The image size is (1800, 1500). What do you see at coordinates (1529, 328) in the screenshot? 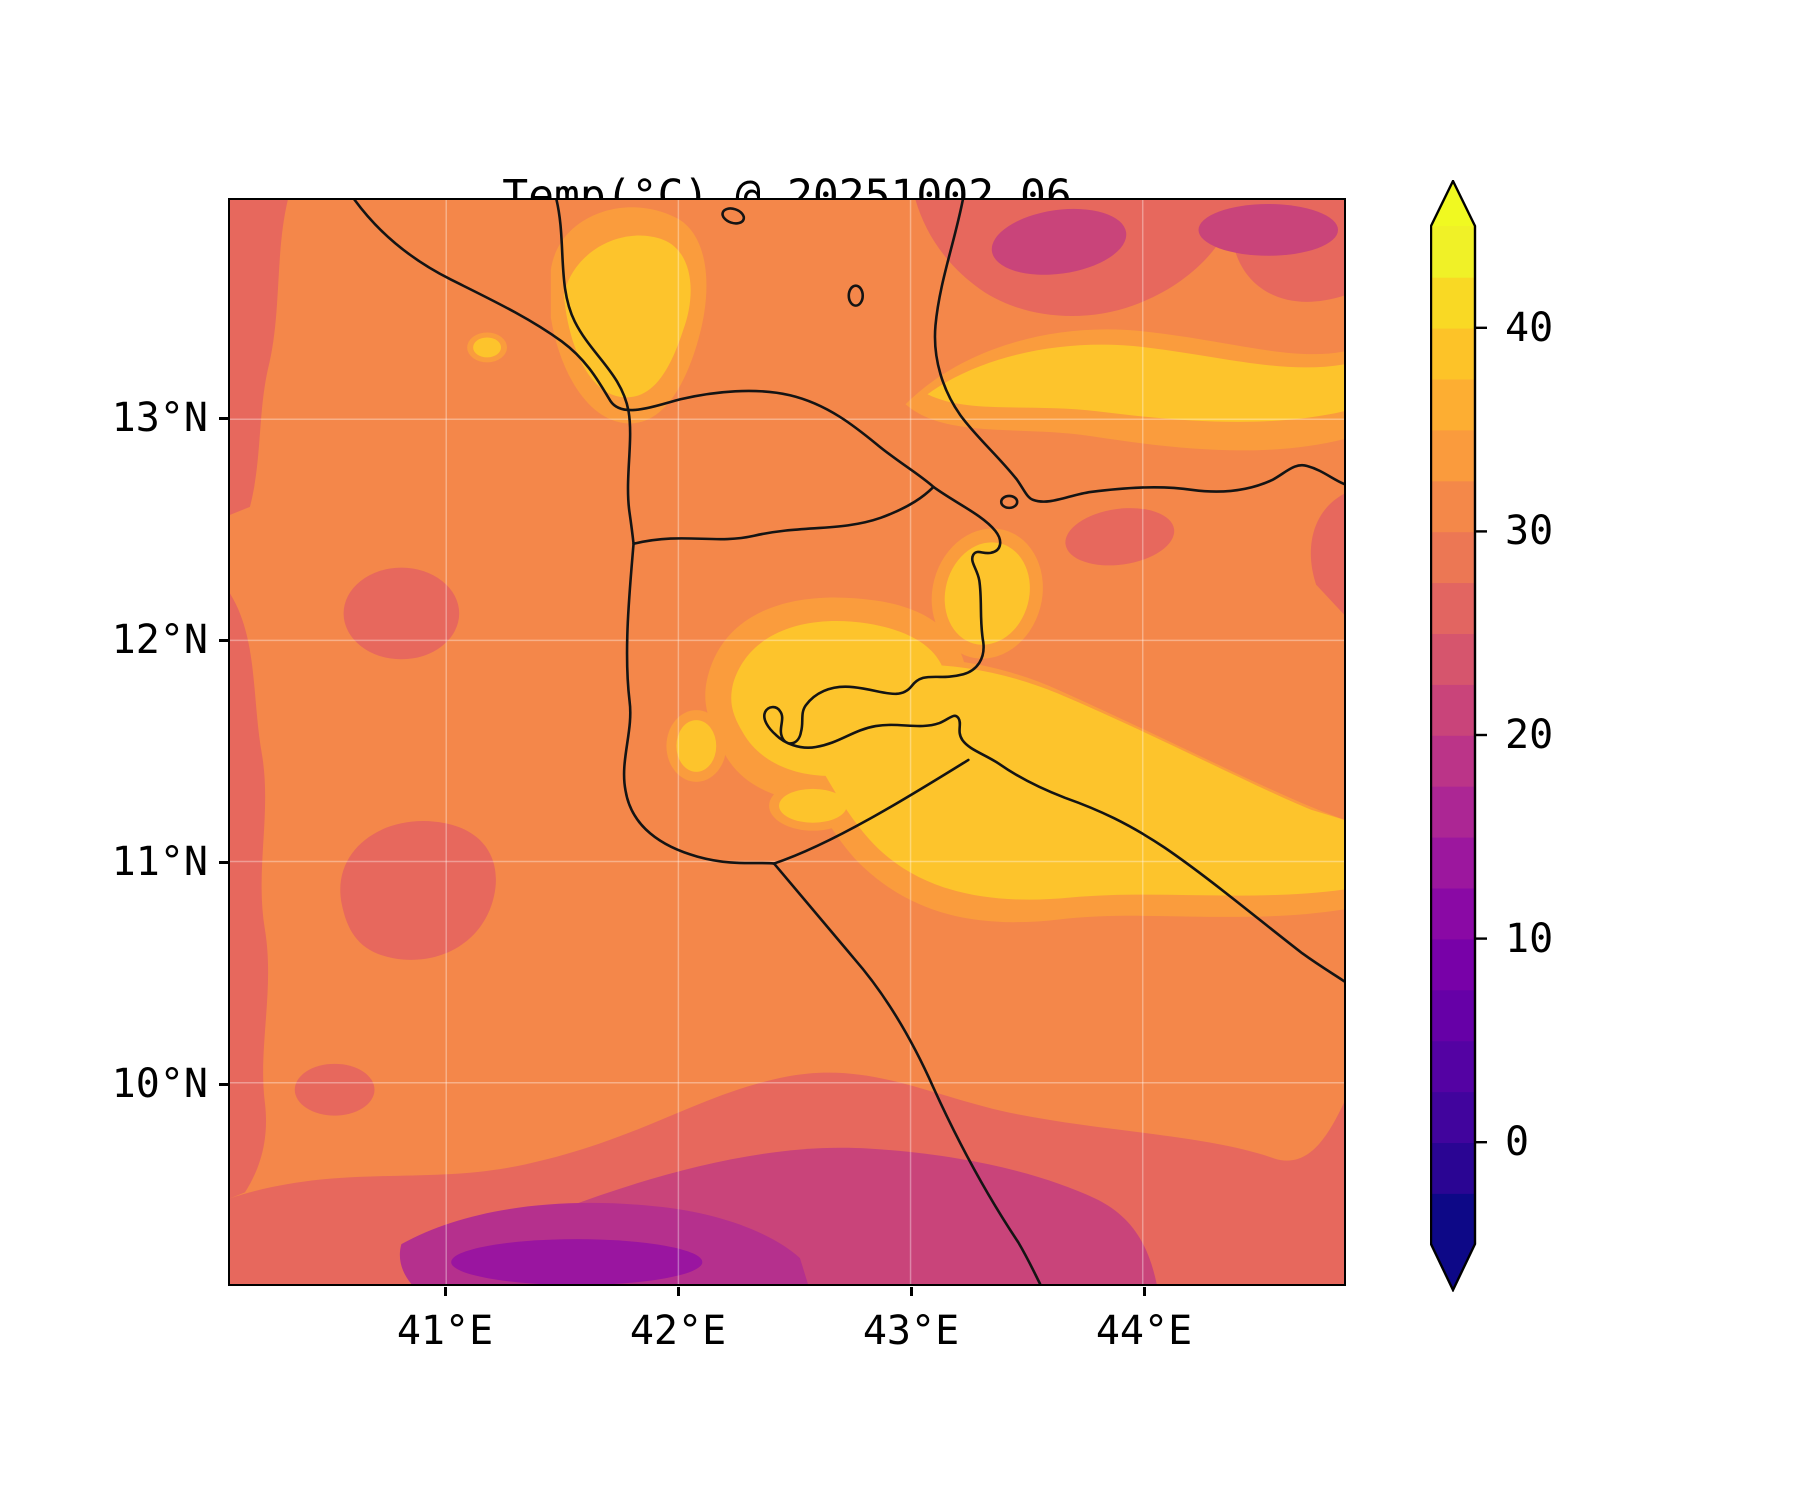
I see `colorbar-tick-label-40: 40` at bounding box center [1529, 328].